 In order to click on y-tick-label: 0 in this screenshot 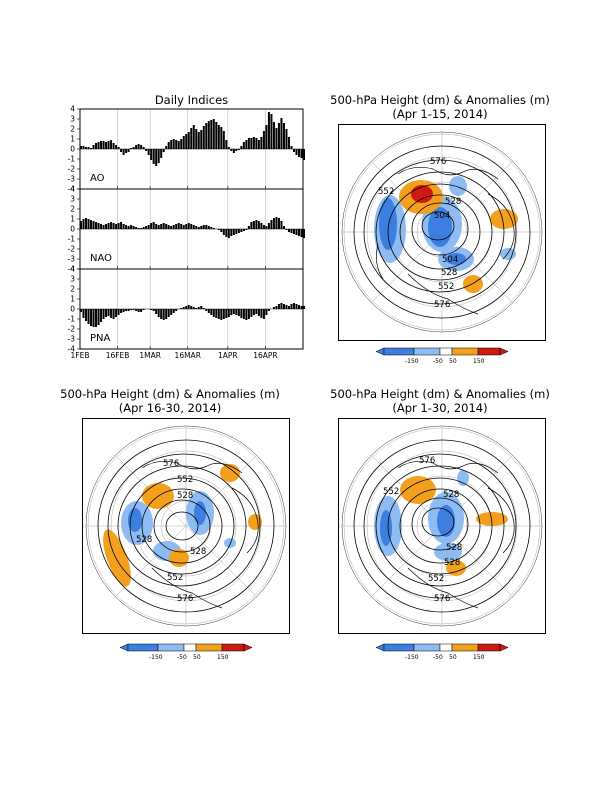, I will do `click(72, 229)`.